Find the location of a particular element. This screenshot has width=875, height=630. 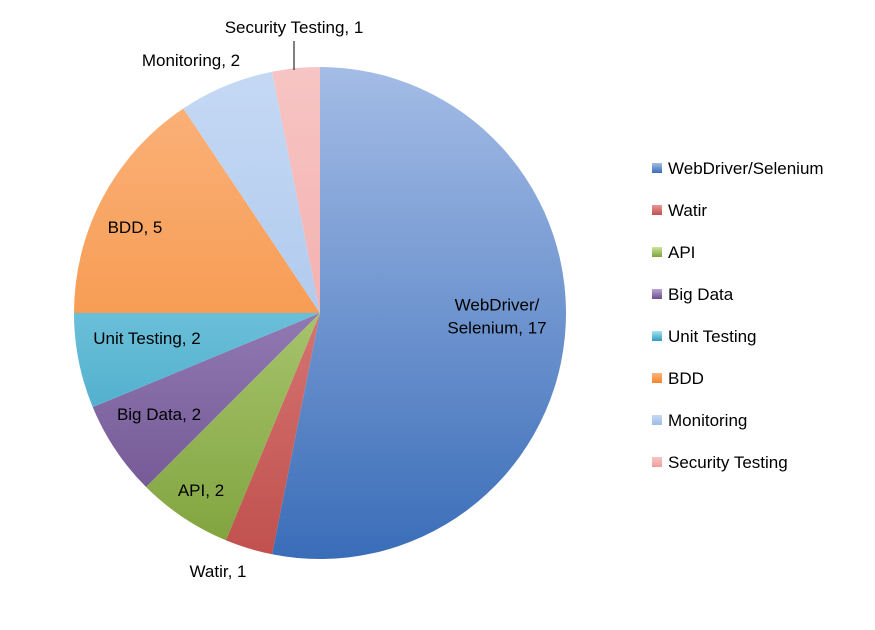

legend-swatch-api is located at coordinates (657, 252).